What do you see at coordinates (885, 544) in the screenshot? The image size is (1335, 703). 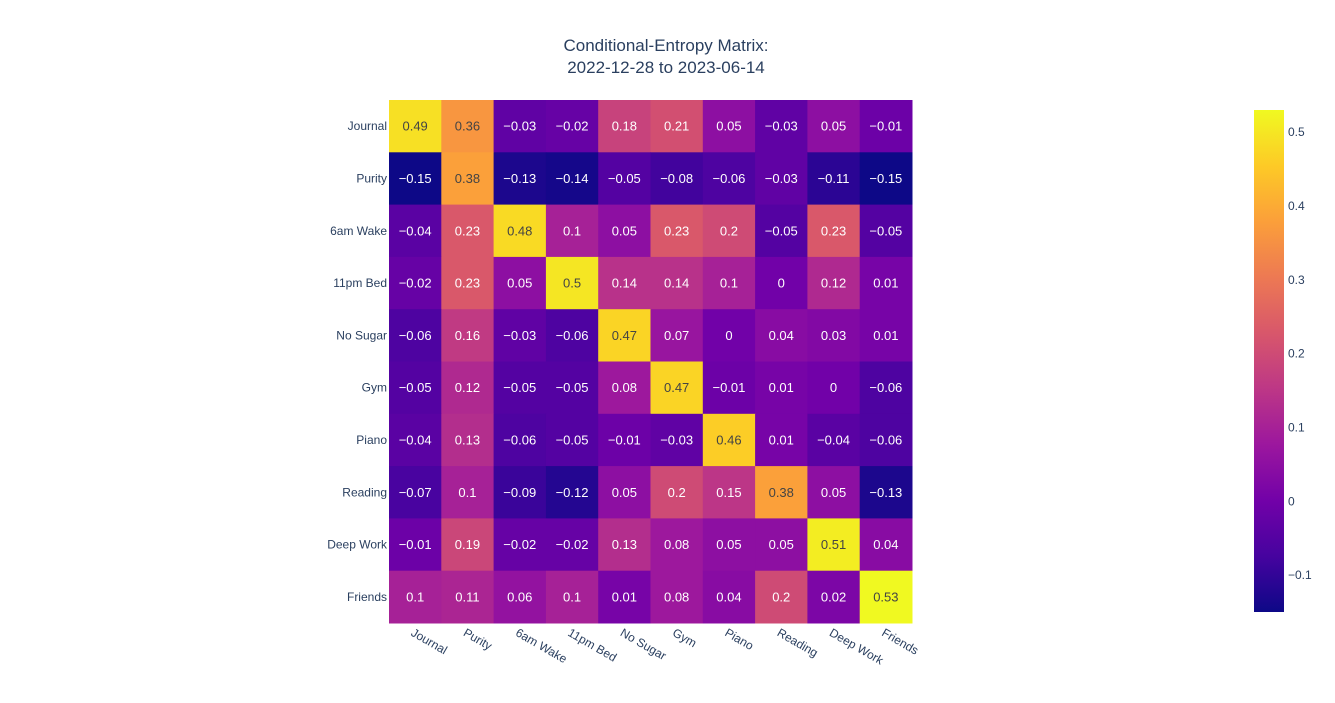 I see `cell-data-label: 0.04` at bounding box center [885, 544].